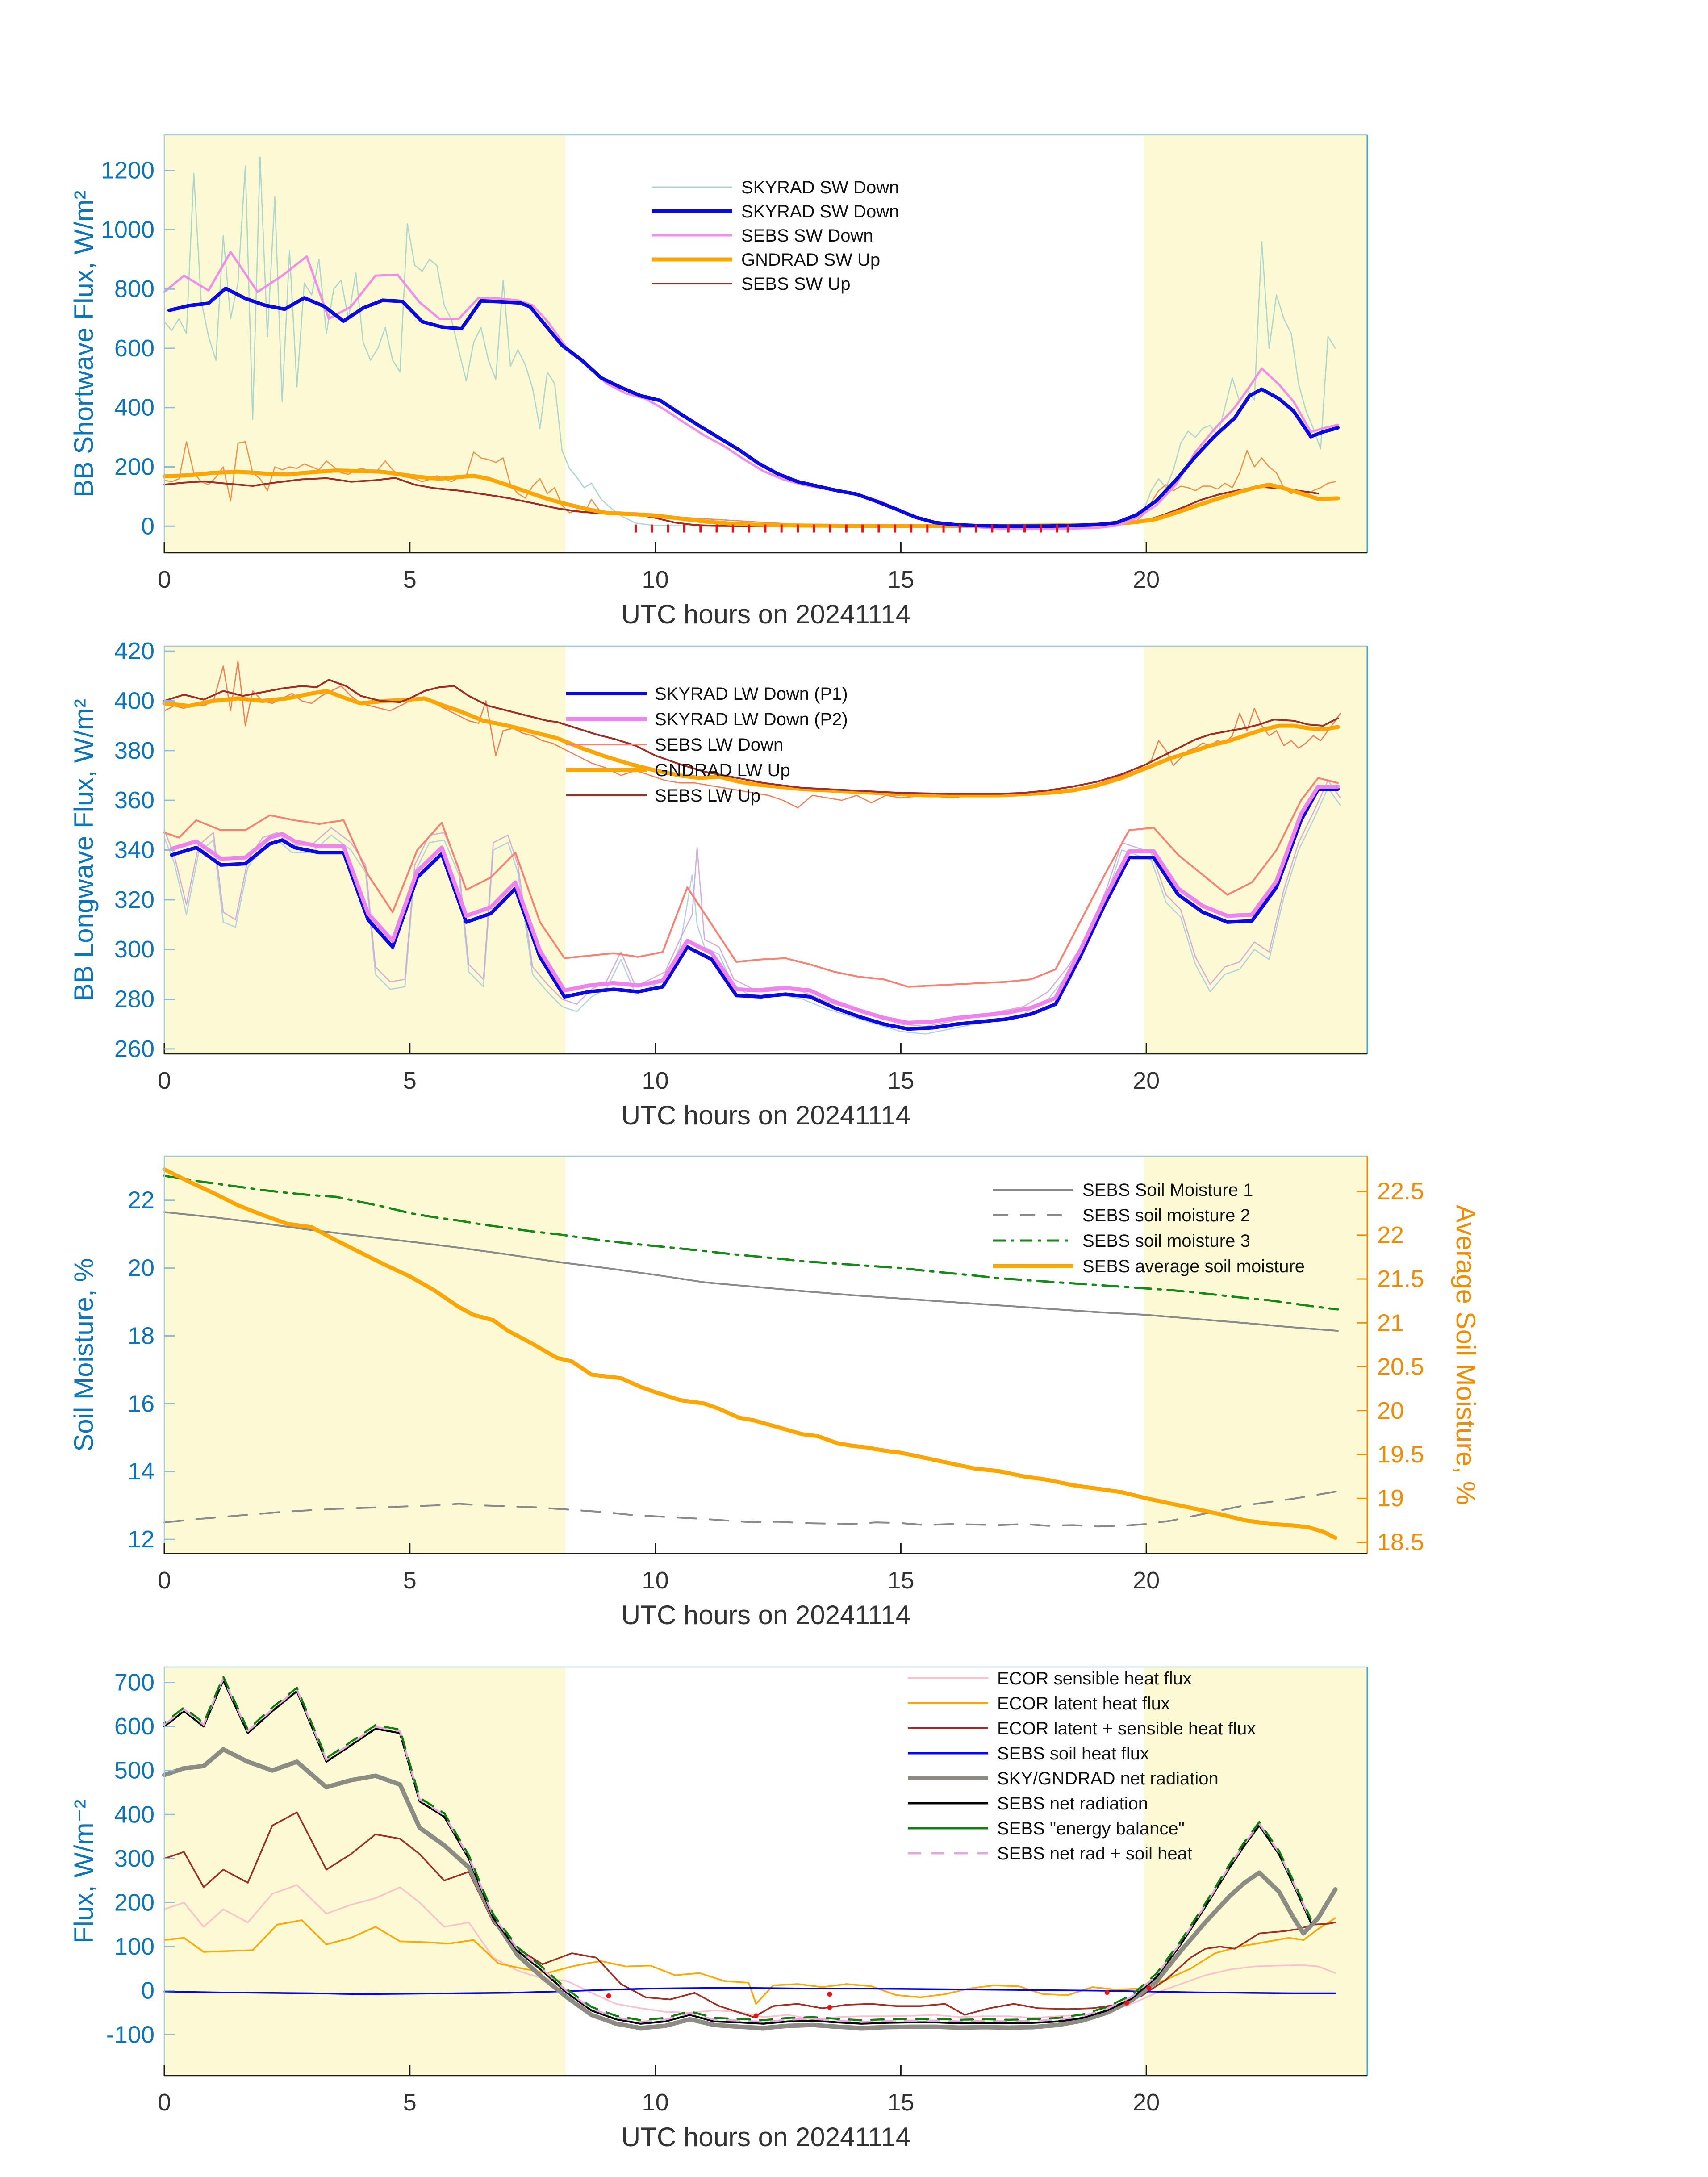  What do you see at coordinates (141, 1471) in the screenshot?
I see `y-tick-label: 14` at bounding box center [141, 1471].